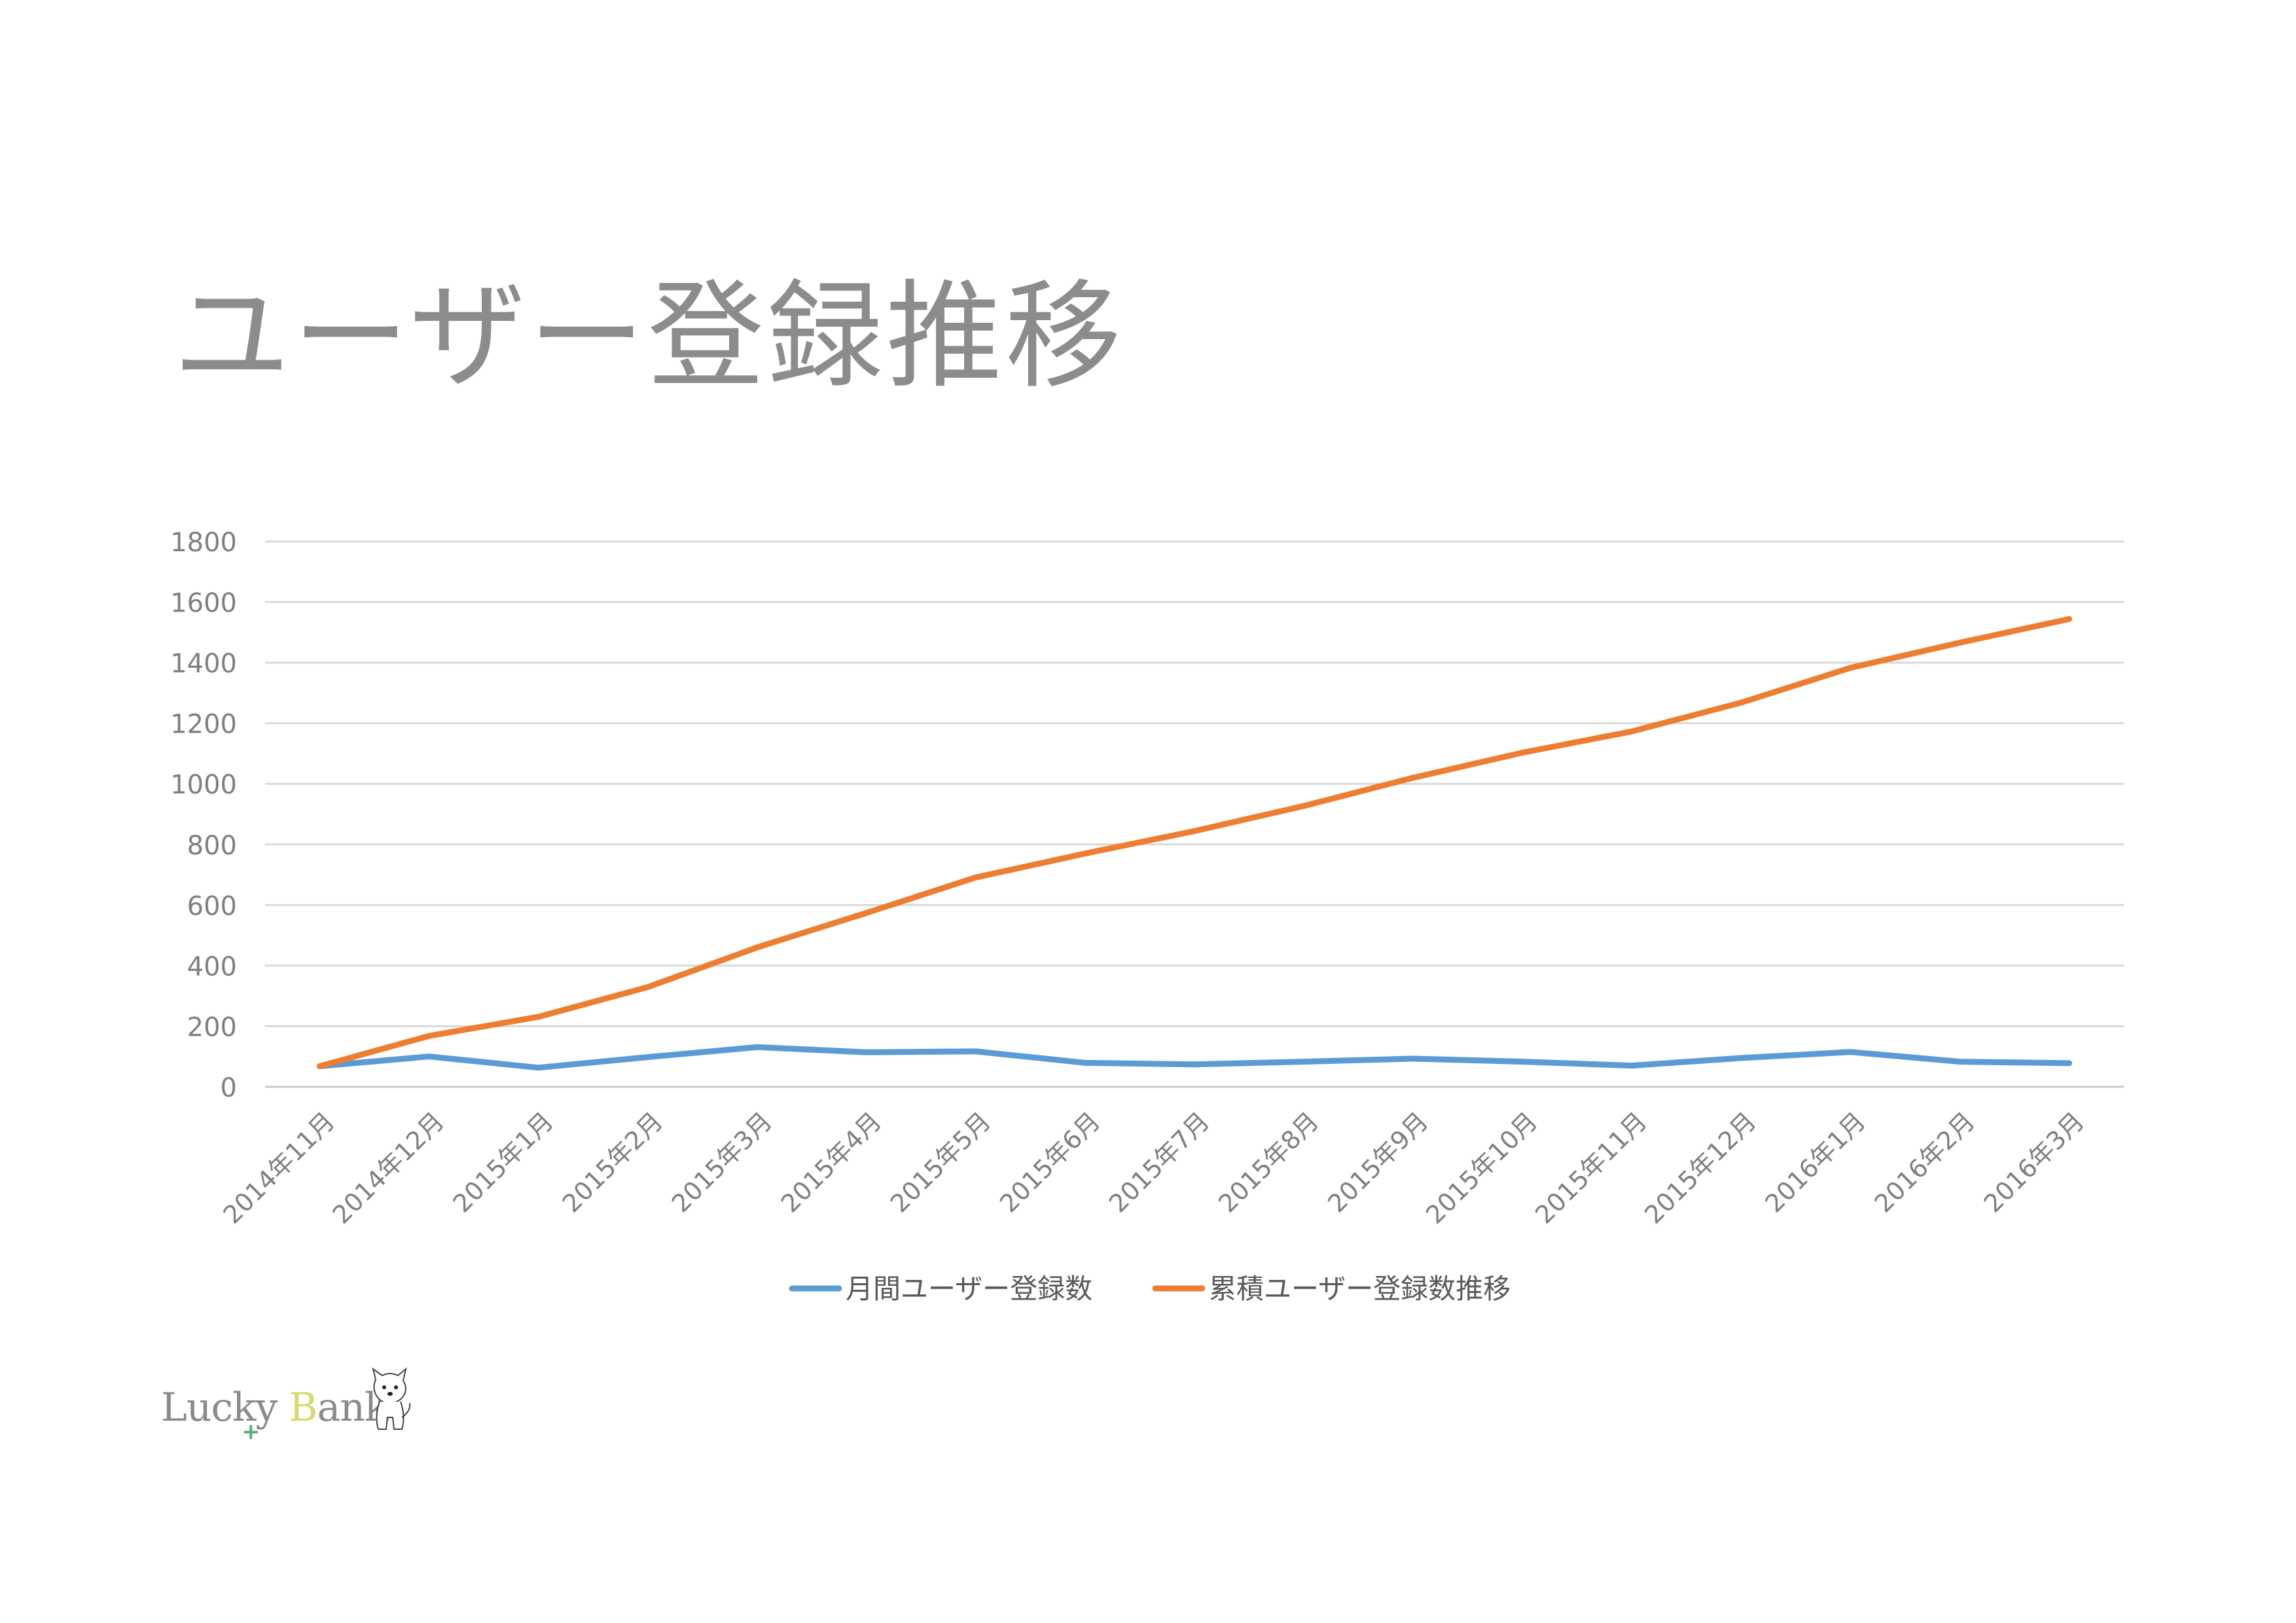 This screenshot has width=2296, height=1623. I want to click on legend-label: 累積ユーザー登録数推移, so click(1360, 1289).